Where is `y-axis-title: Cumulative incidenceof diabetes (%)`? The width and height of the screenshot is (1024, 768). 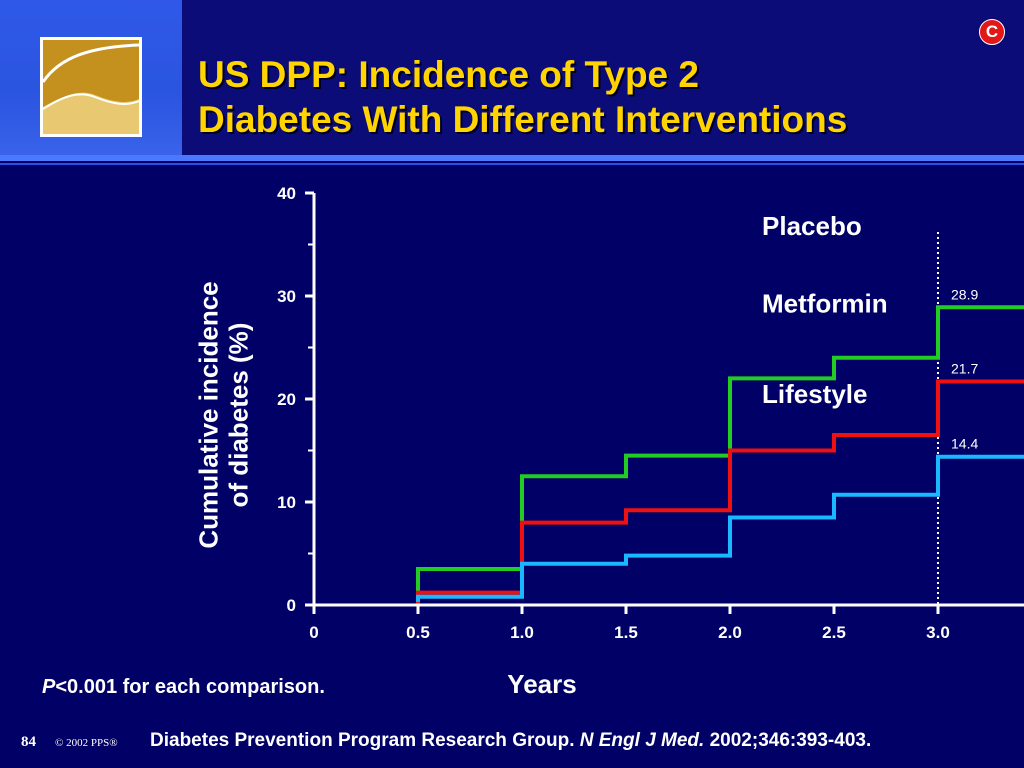
y-axis-title: Cumulative incidenceof diabetes (%) is located at coordinates (223, 414).